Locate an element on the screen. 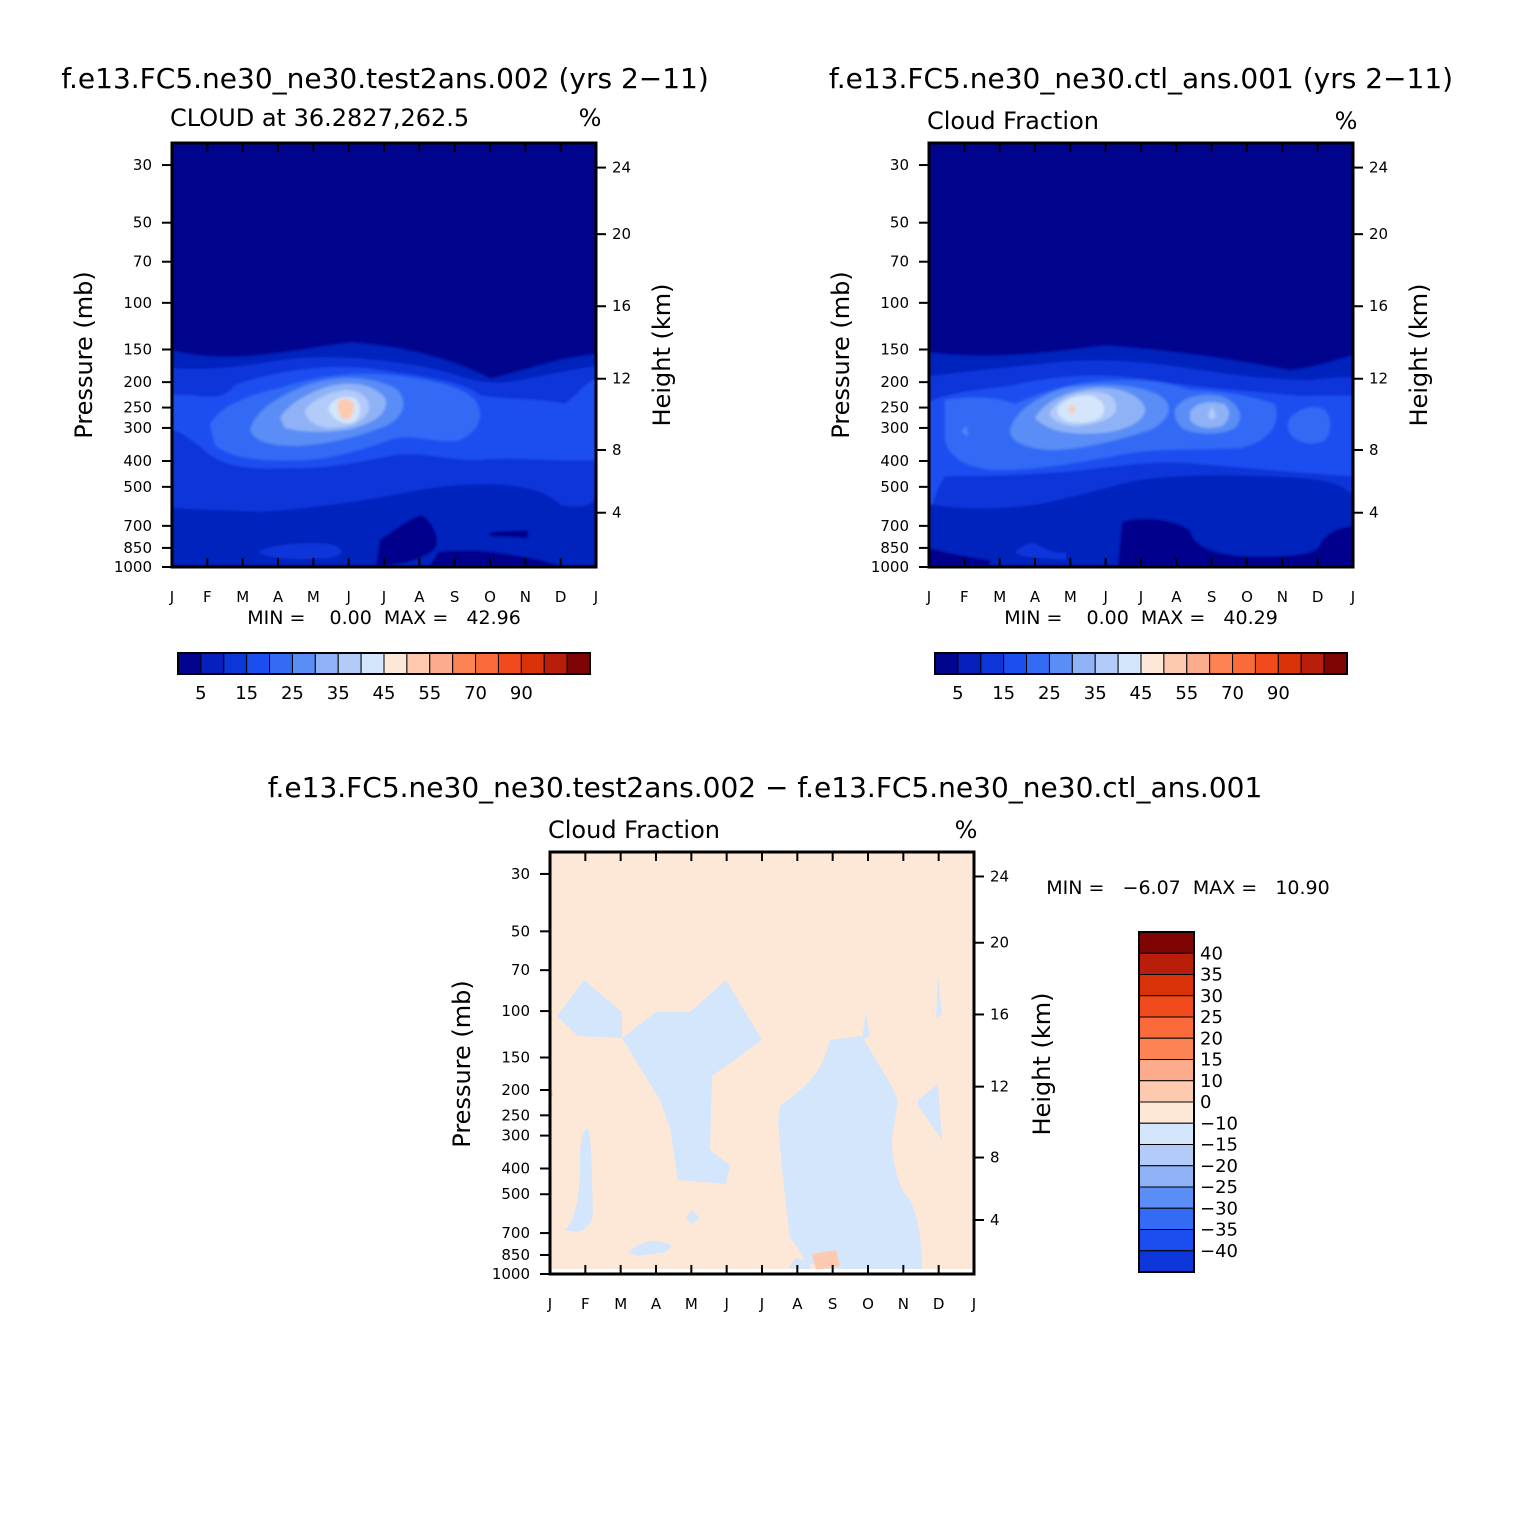 The height and width of the screenshot is (1525, 1525). y-tick-label: 400 is located at coordinates (137, 461).